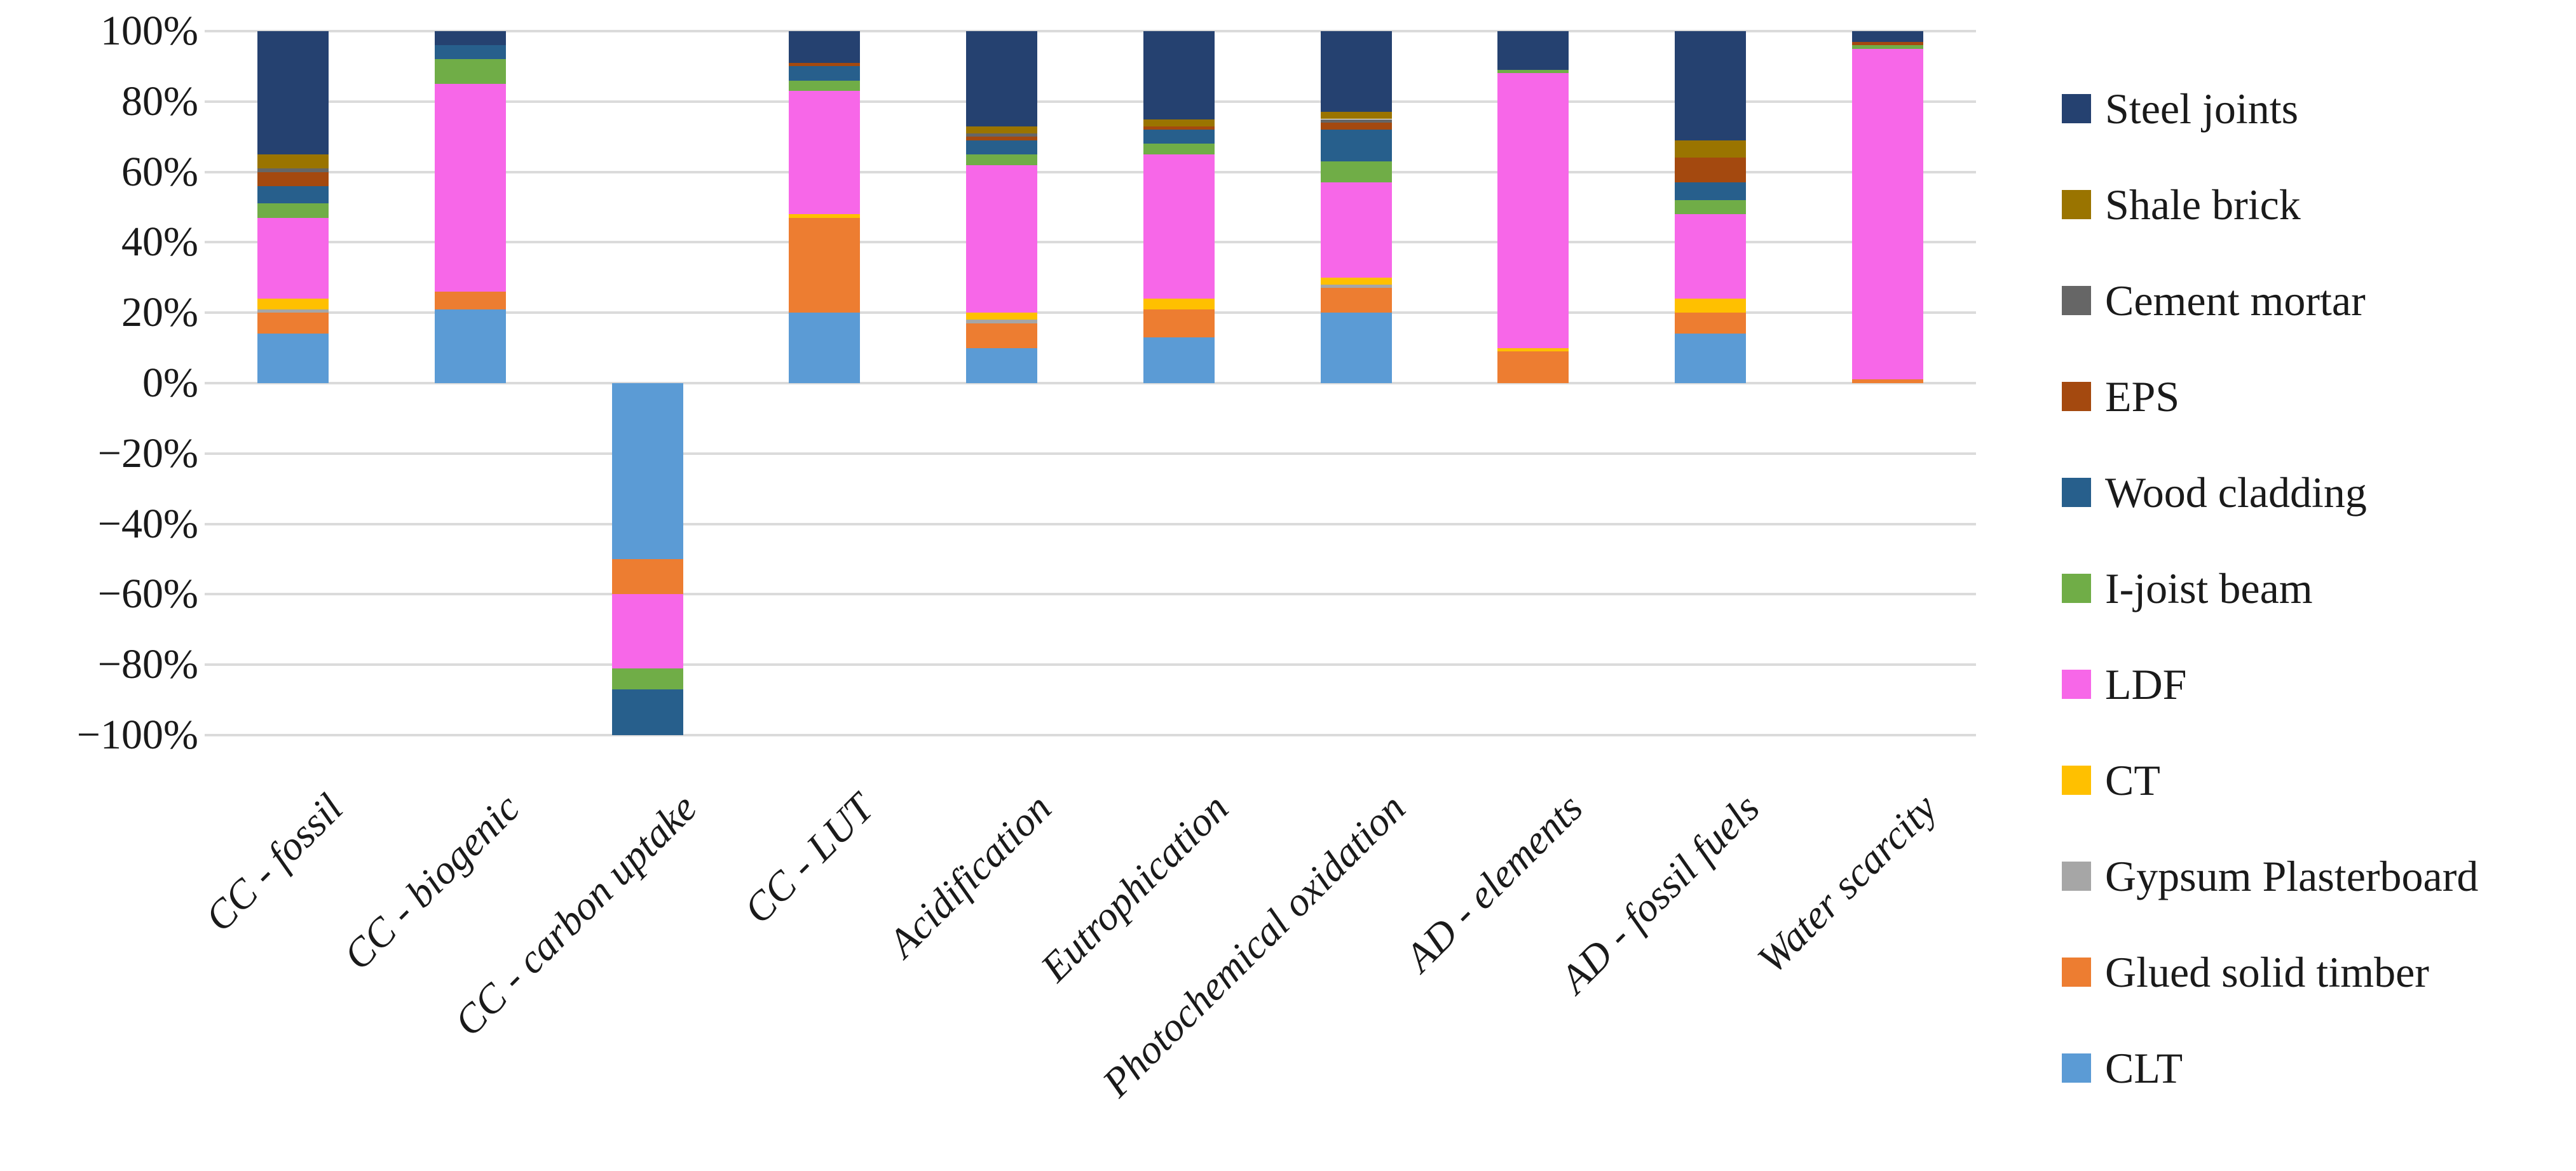 The height and width of the screenshot is (1171, 2576). Describe the element at coordinates (647, 585) in the screenshot. I see `bar-cc-carbon-uptake` at that location.